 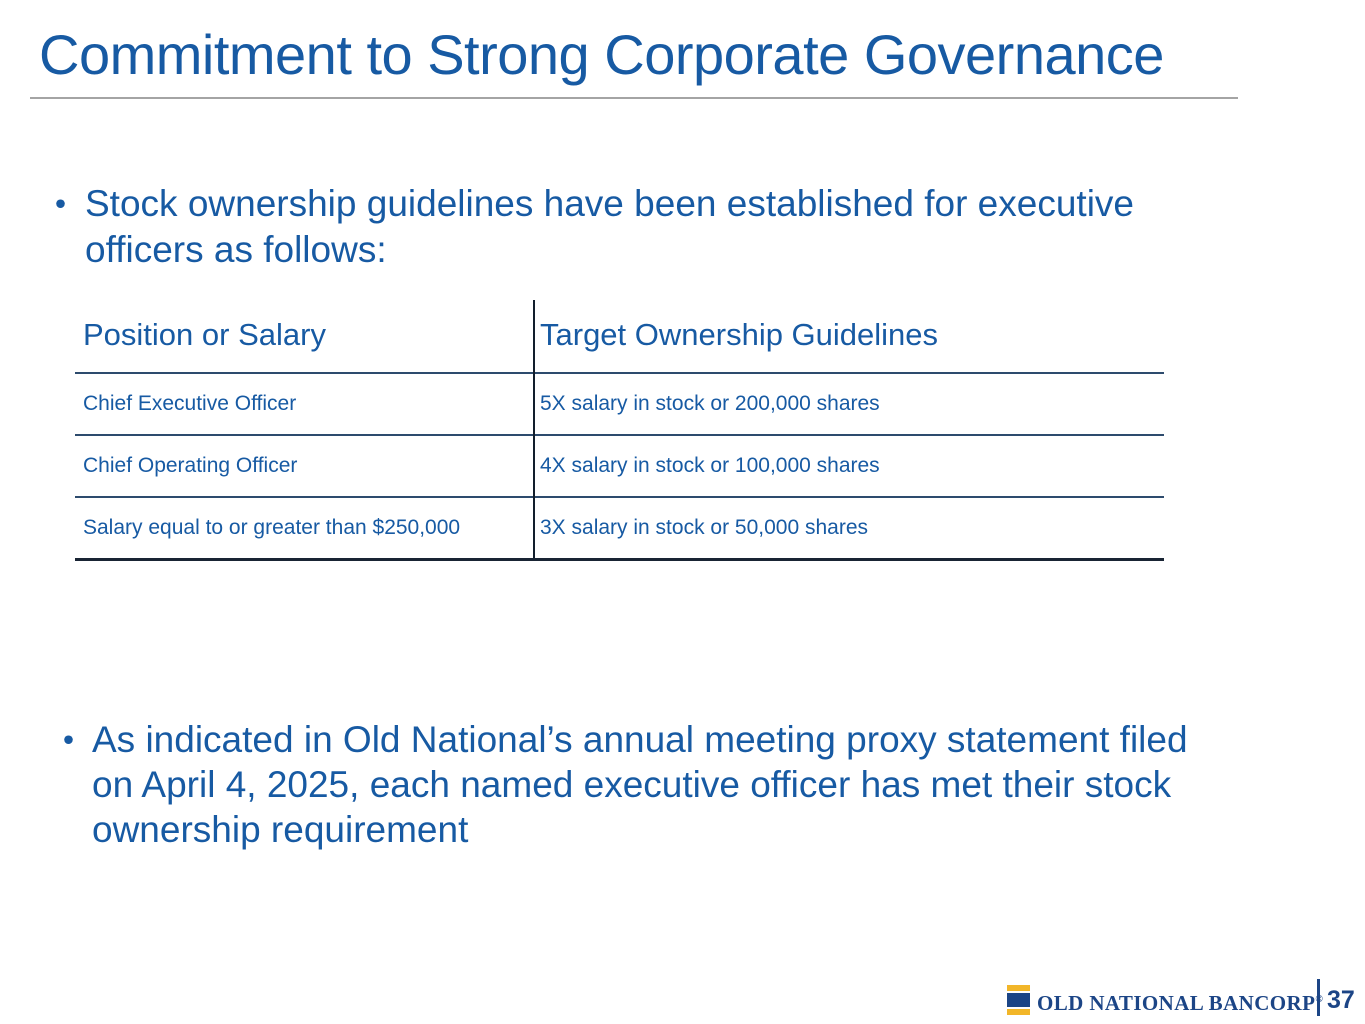 What do you see at coordinates (704, 527) in the screenshot?
I see `table-cell-guideline: 3X salary in stock or 50,000 shares` at bounding box center [704, 527].